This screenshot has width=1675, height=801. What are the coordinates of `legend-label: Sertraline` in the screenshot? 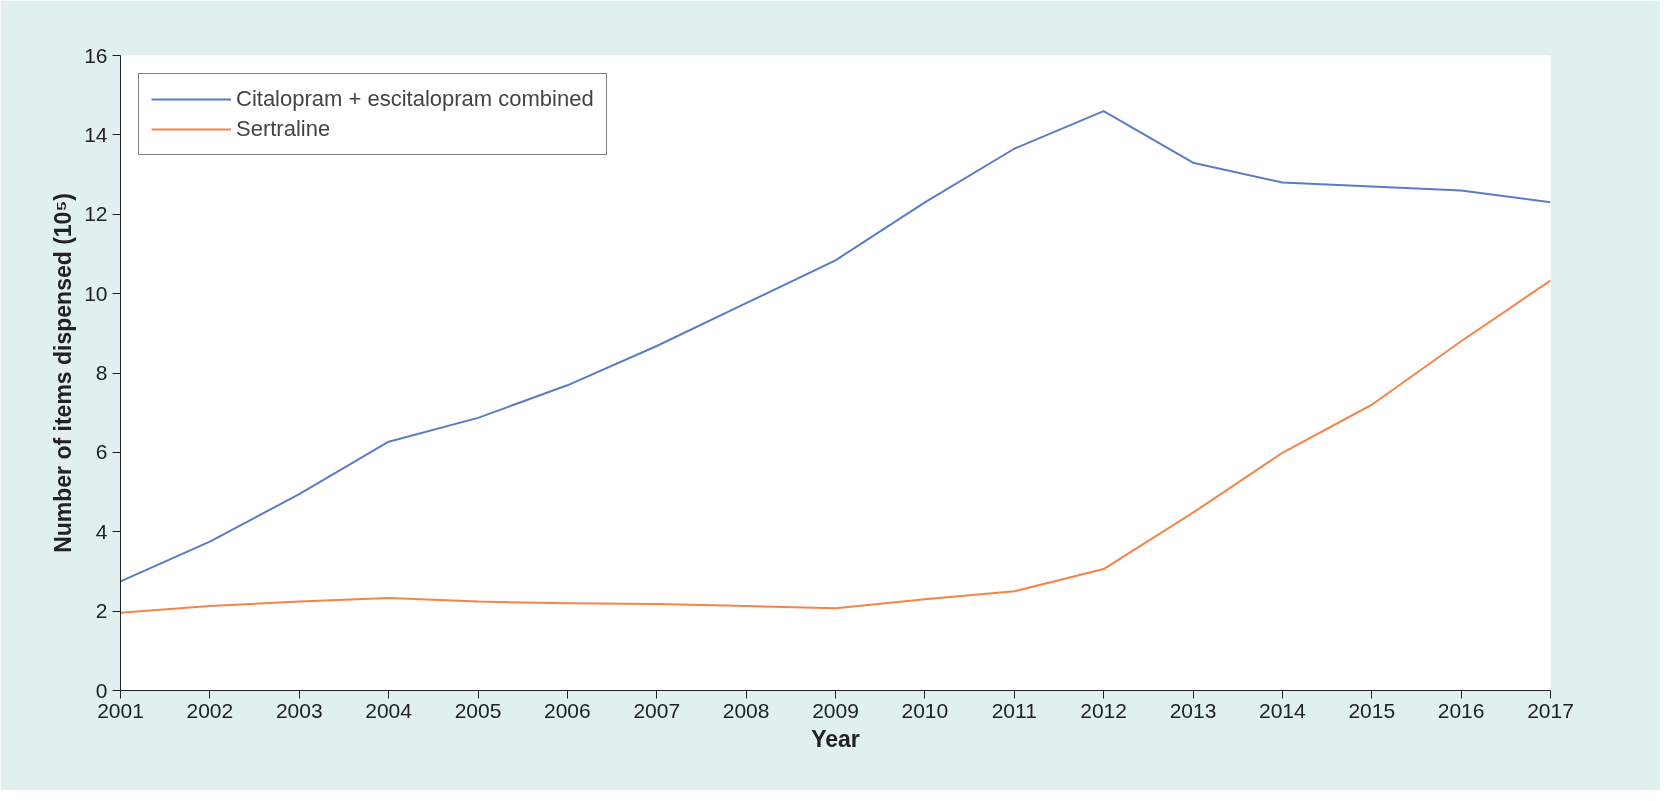 It's located at (283, 129).